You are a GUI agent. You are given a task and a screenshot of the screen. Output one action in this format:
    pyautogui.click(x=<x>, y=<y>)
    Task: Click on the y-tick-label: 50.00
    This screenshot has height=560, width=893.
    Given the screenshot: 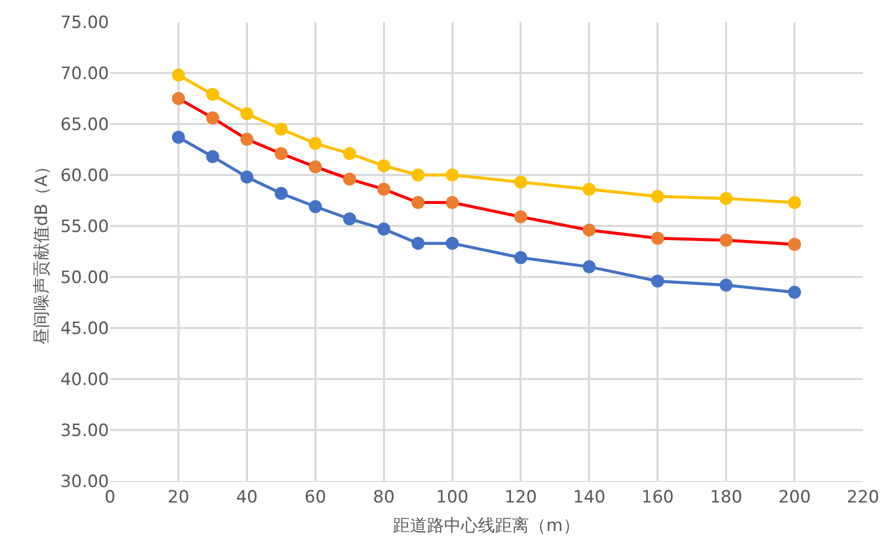 What is the action you would take?
    pyautogui.click(x=84, y=278)
    